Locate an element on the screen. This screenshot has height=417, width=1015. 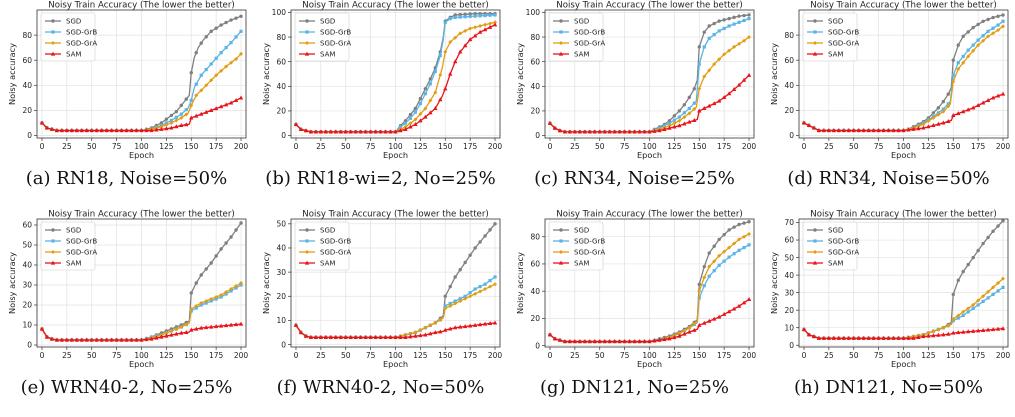
plot-frame is located at coordinates (649, 74).